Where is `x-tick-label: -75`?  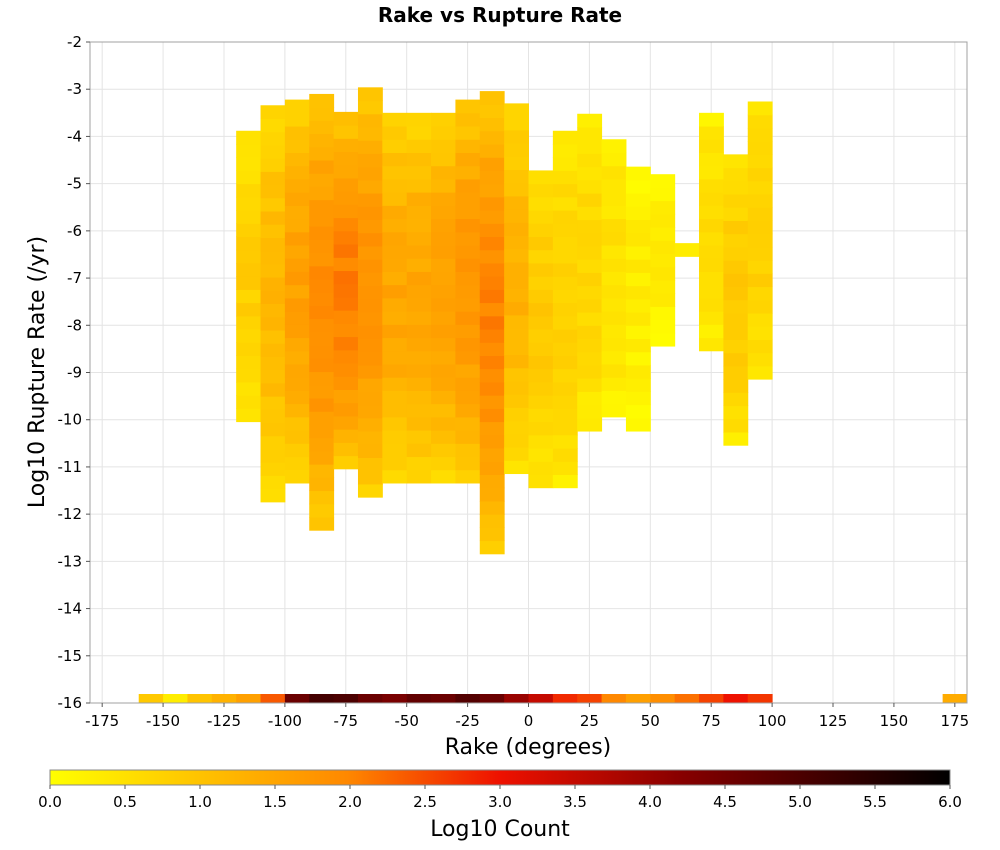 x-tick-label: -75 is located at coordinates (346, 721).